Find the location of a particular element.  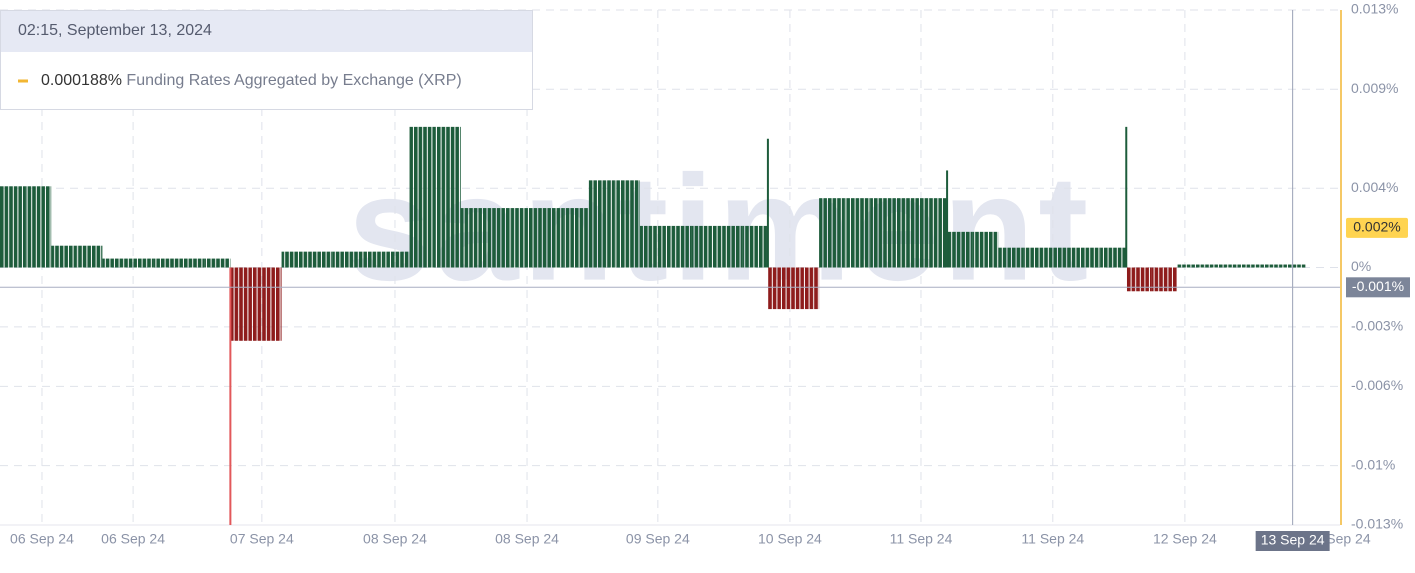

crosshair-y-label: -0.001% is located at coordinates (1378, 286).